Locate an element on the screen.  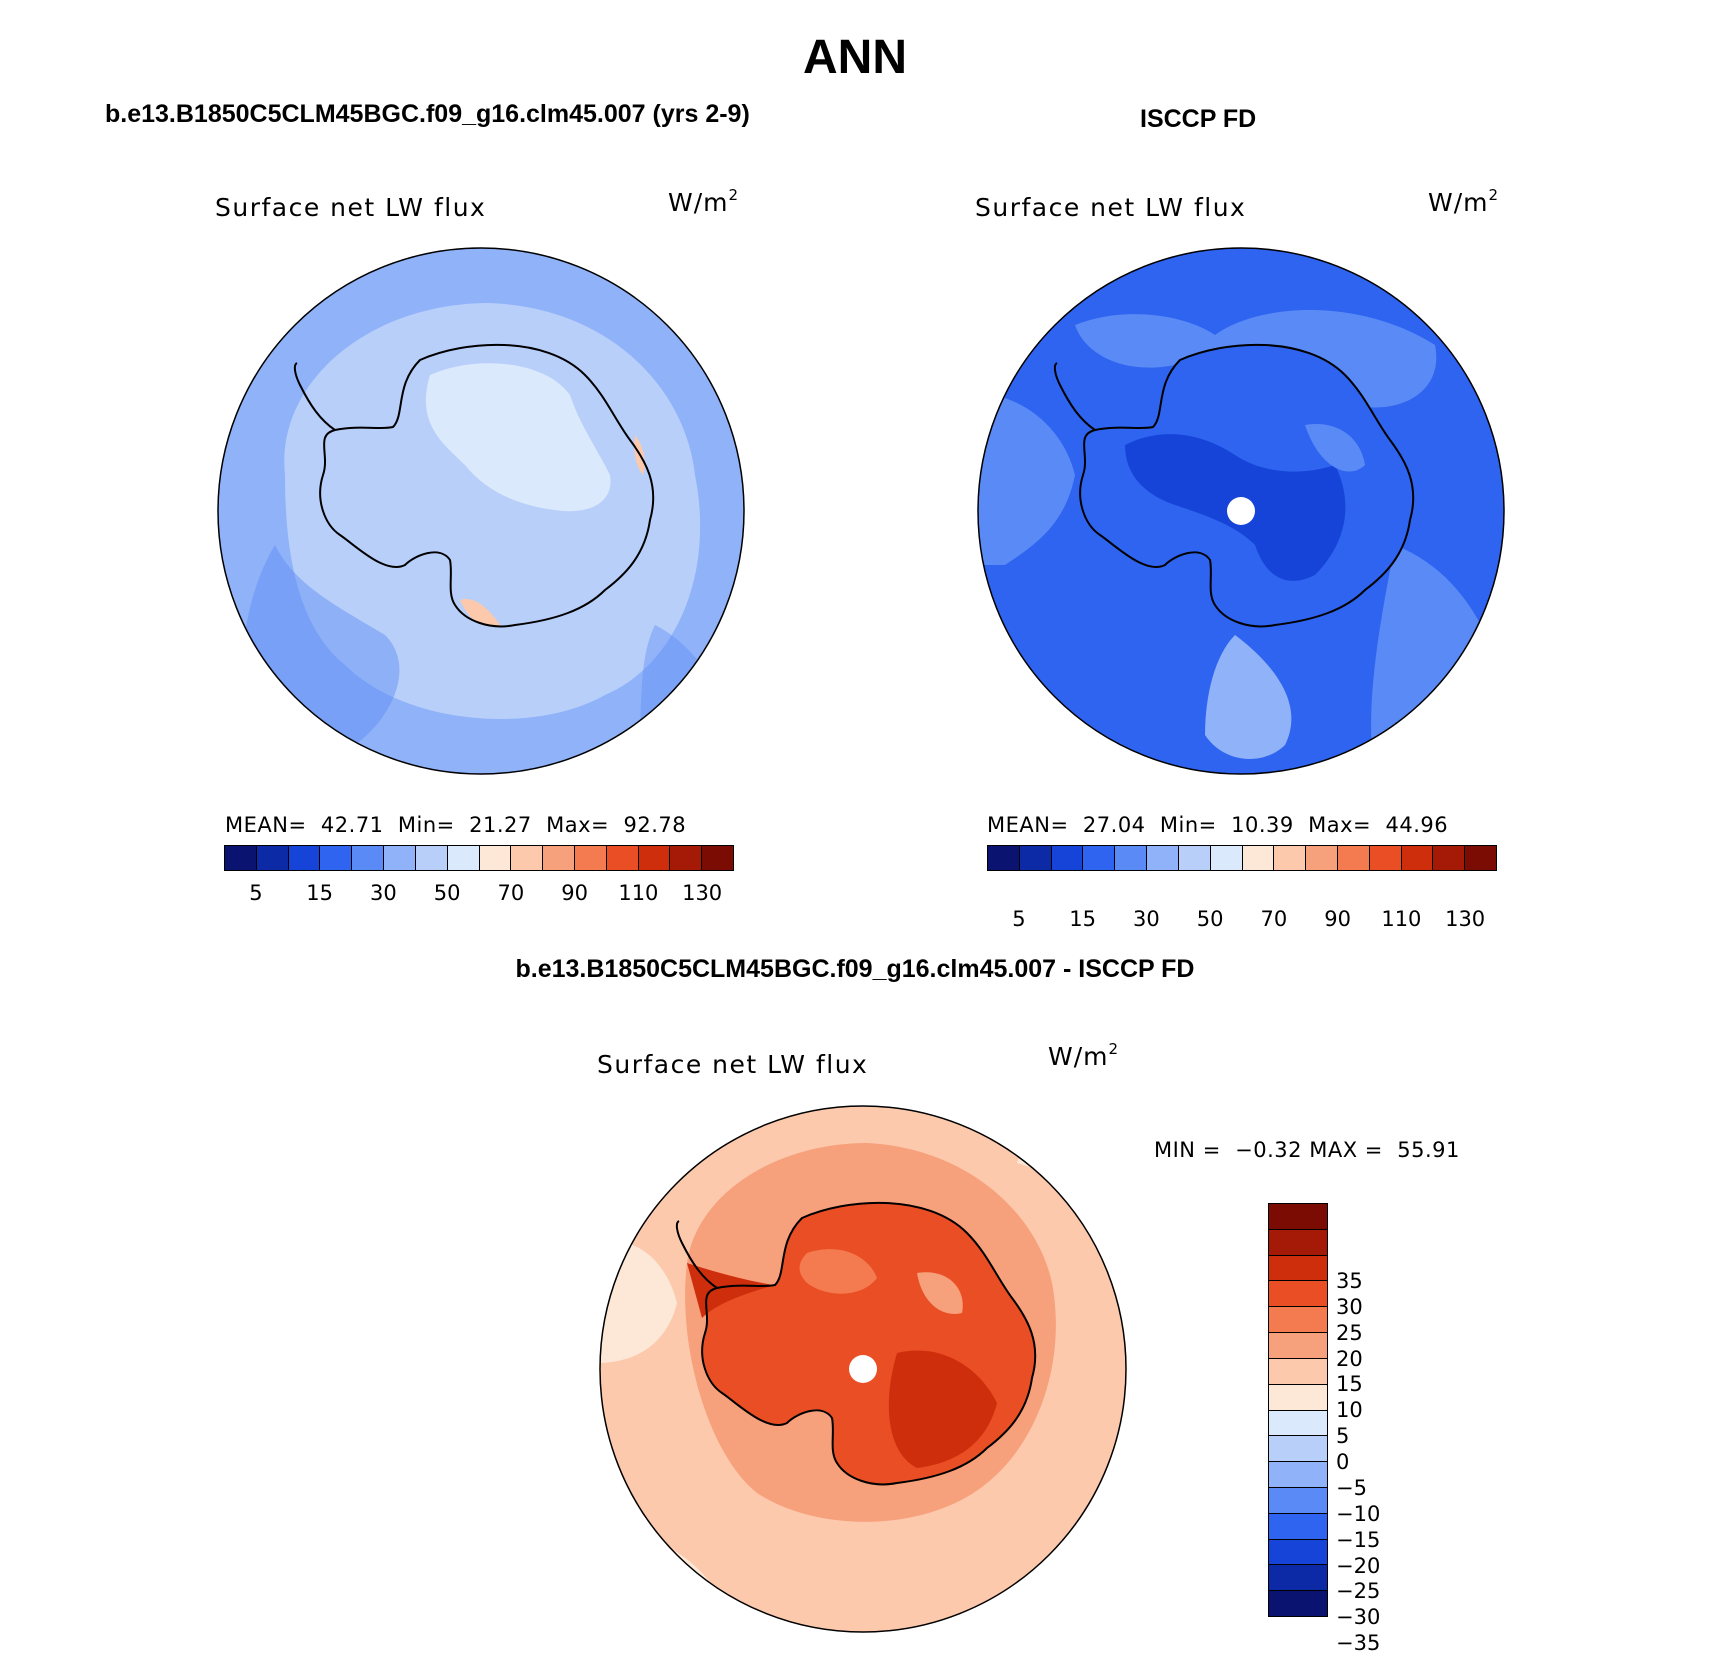
model-coastline is located at coordinates (487, 485).